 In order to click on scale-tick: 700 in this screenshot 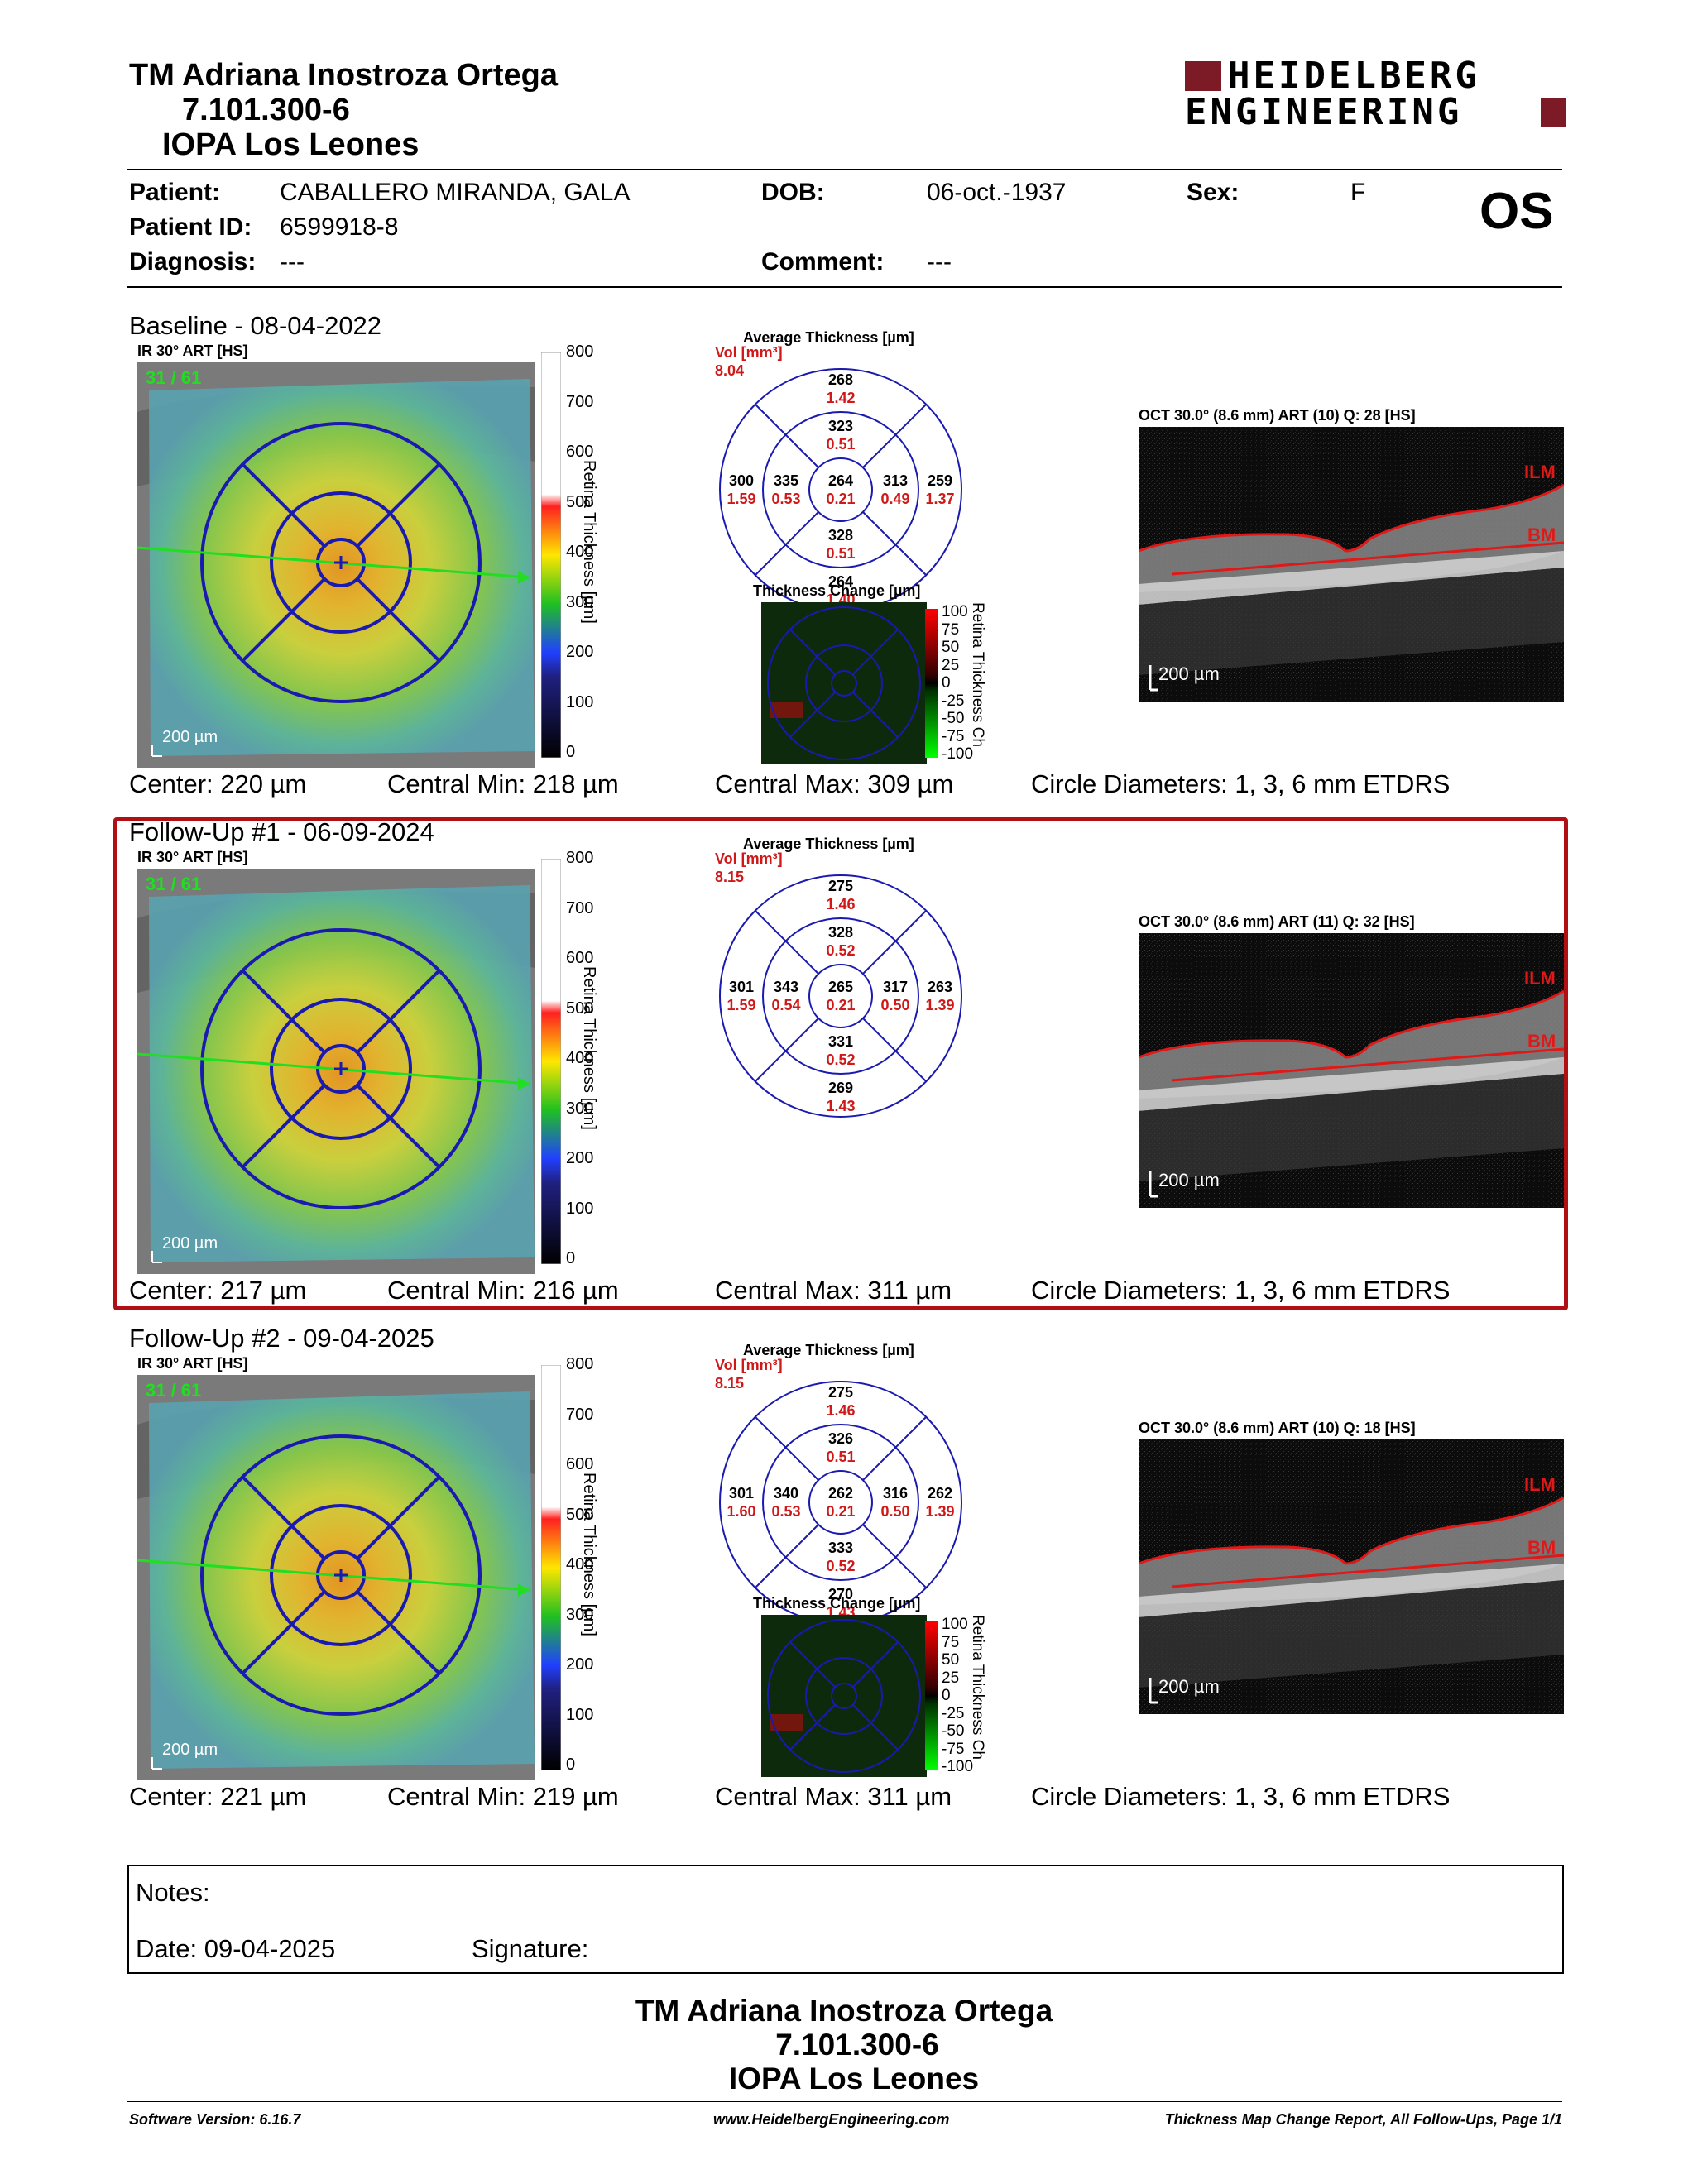, I will do `click(580, 1414)`.